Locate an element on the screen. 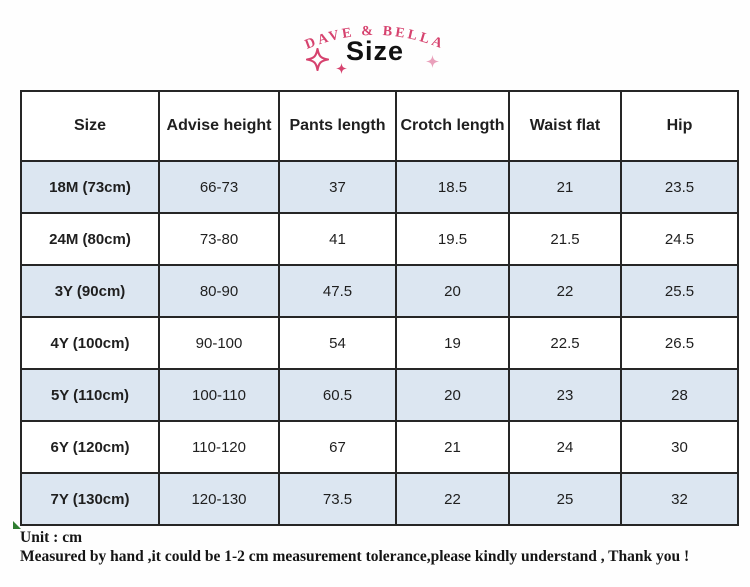  column-header-pants-length: Pants length is located at coordinates (337, 126).